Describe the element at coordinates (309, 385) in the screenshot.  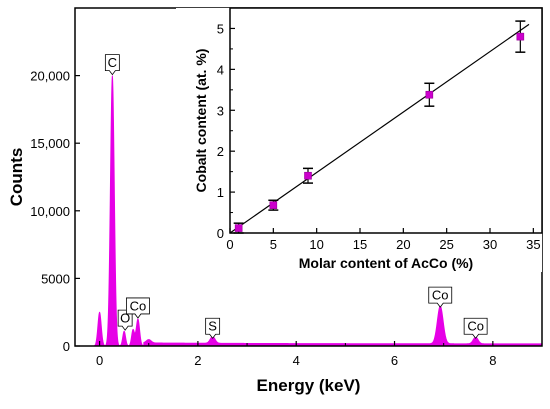
I see `main-x-axis-title: Energy (keV)` at that location.